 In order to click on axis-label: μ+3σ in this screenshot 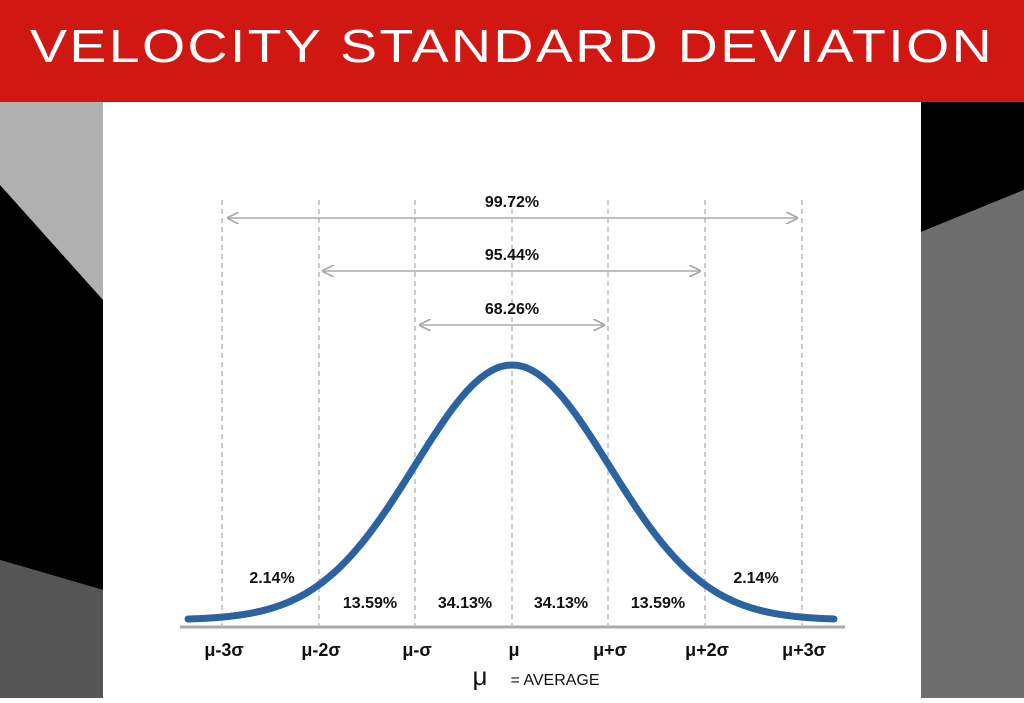, I will do `click(804, 650)`.